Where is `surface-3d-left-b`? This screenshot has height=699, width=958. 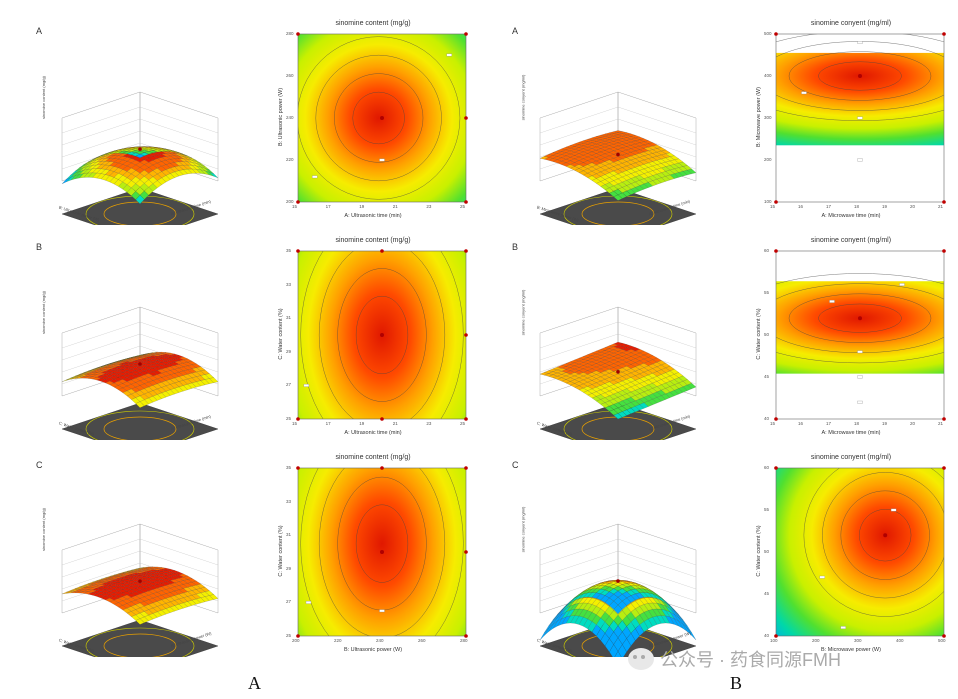
surface-3d-left-b is located at coordinates (140, 373).